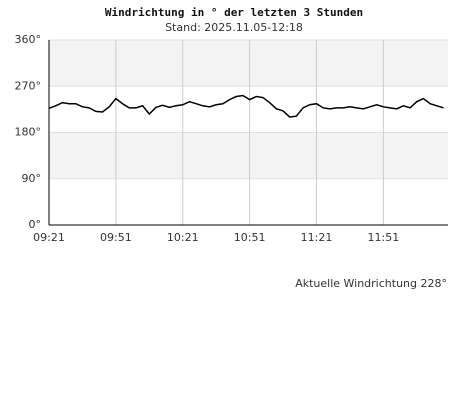  What do you see at coordinates (28, 85) in the screenshot?
I see `y-tick-label: 270°` at bounding box center [28, 85].